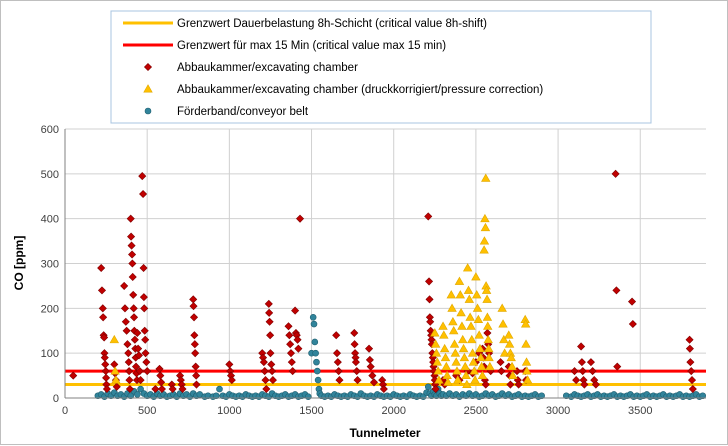  What do you see at coordinates (50, 130) in the screenshot?
I see `y-tick-label: 600` at bounding box center [50, 130].